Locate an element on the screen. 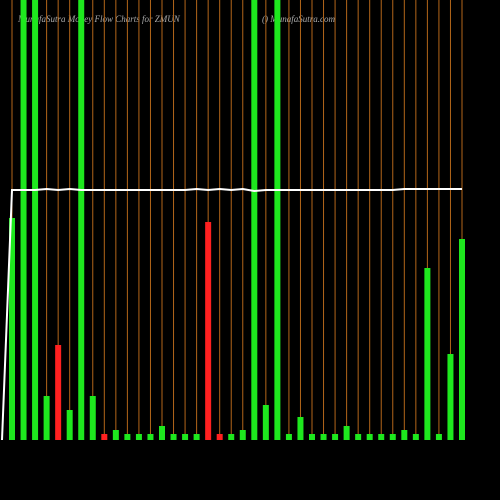 This screenshot has width=500, height=500. chart-title: MunafaSutra Money Flow Charts for ZMUN is located at coordinates (99, 19).